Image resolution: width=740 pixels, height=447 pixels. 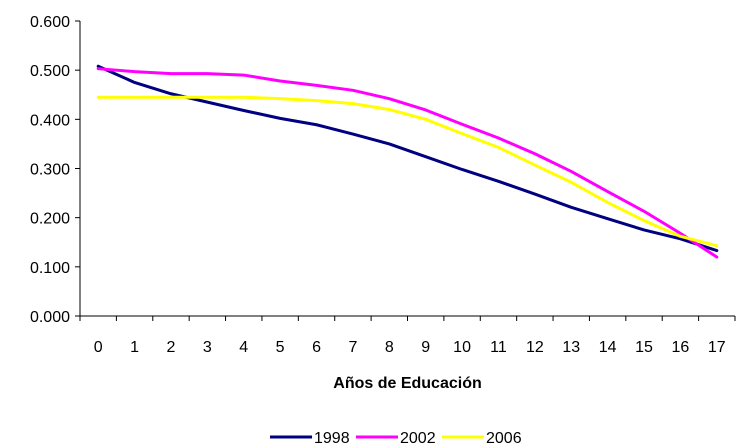 What do you see at coordinates (407, 336) in the screenshot?
I see `x-axis-ticks: 0 1 2 3 4 5 6 7 8 9 10 11 12 13 14 15 16 17` at bounding box center [407, 336].